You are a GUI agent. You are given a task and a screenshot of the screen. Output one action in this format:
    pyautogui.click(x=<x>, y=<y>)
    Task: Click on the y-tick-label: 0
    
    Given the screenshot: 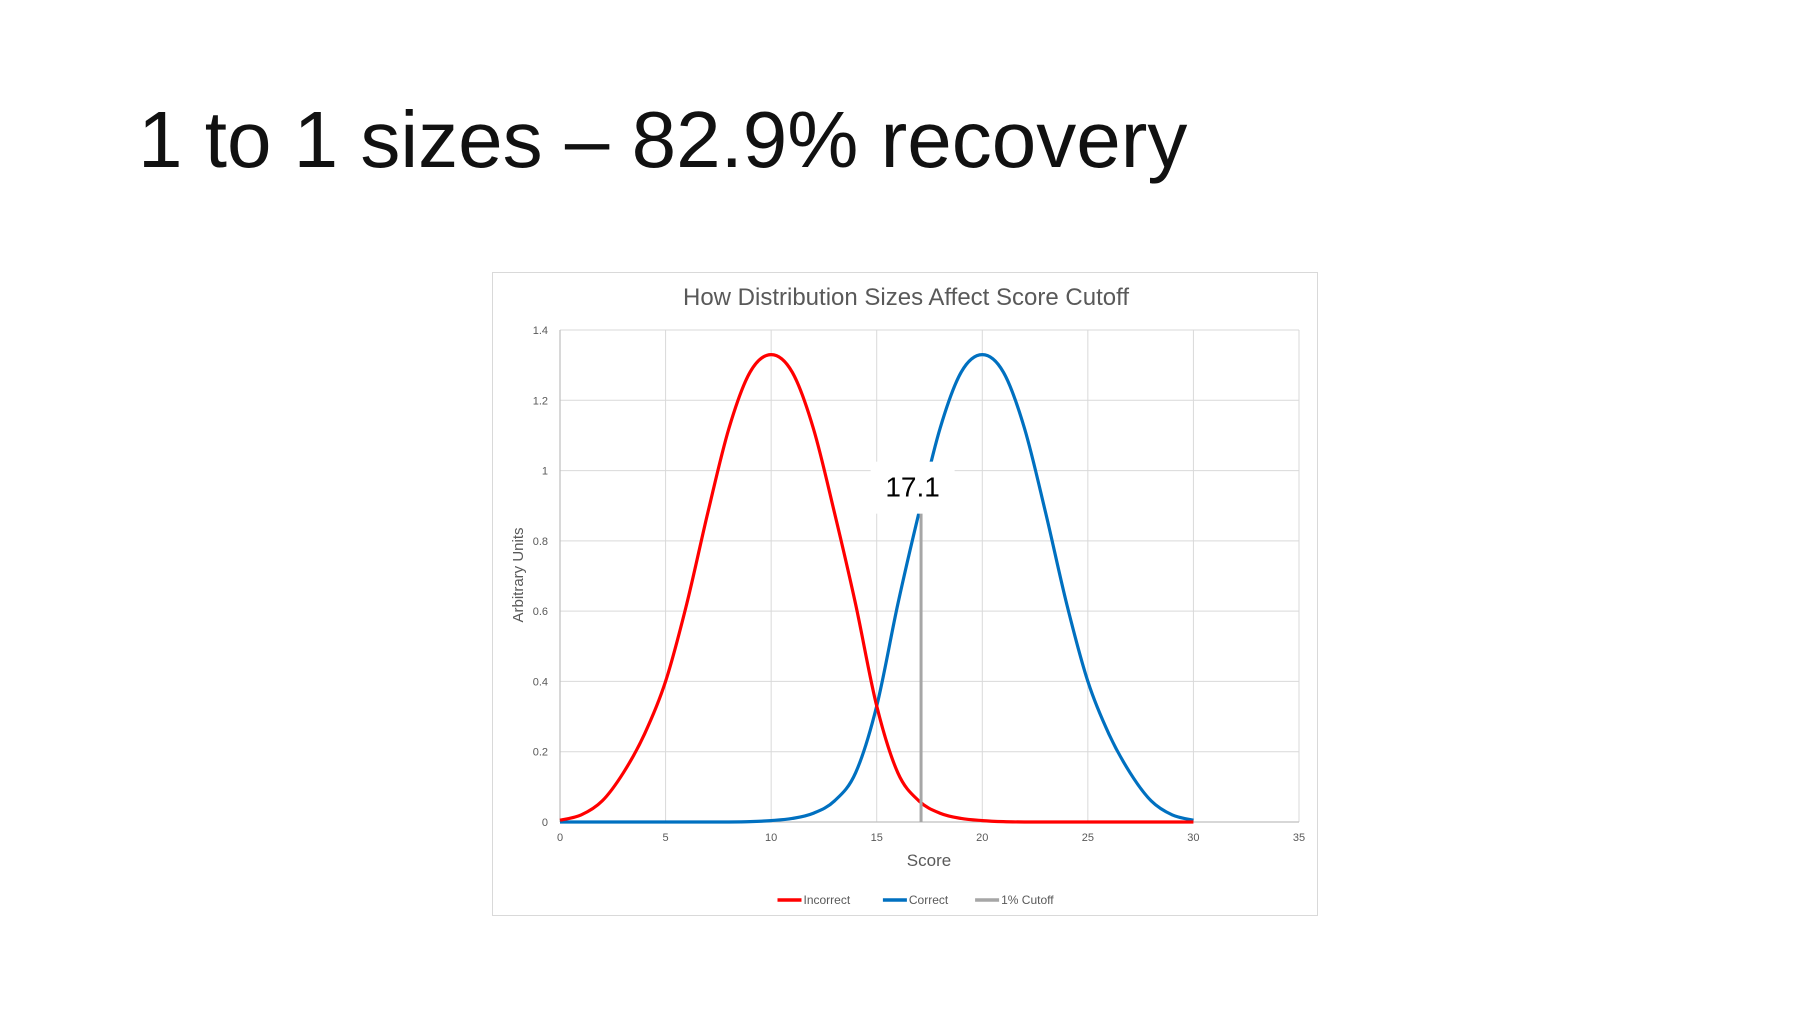 What is the action you would take?
    pyautogui.click(x=545, y=823)
    